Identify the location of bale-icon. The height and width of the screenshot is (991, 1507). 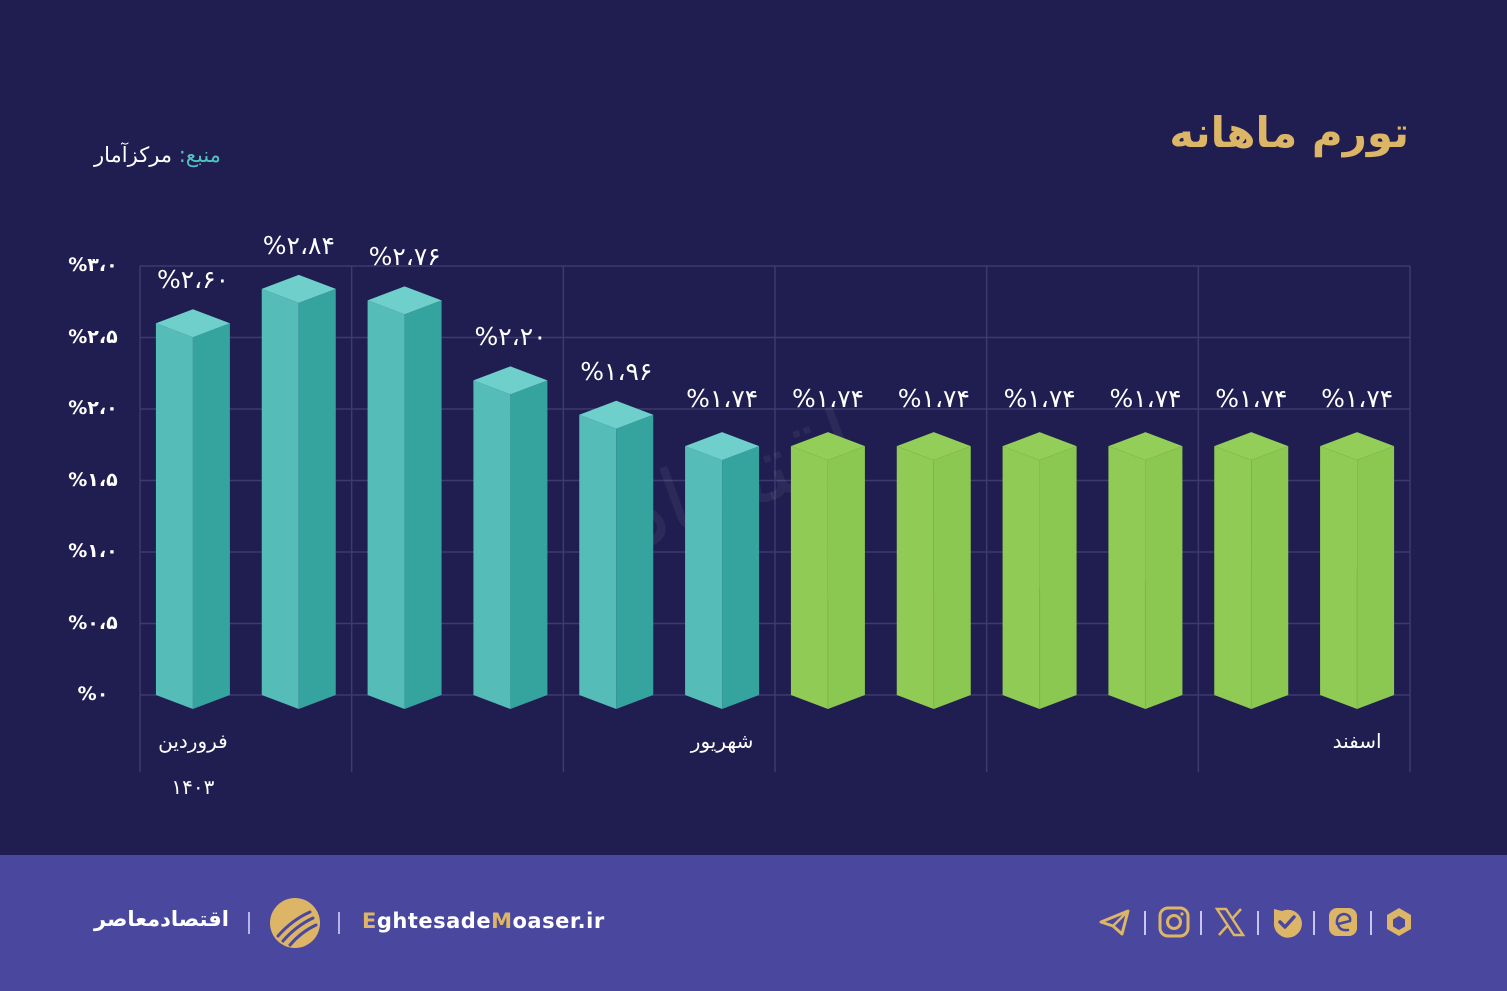
(1287, 922).